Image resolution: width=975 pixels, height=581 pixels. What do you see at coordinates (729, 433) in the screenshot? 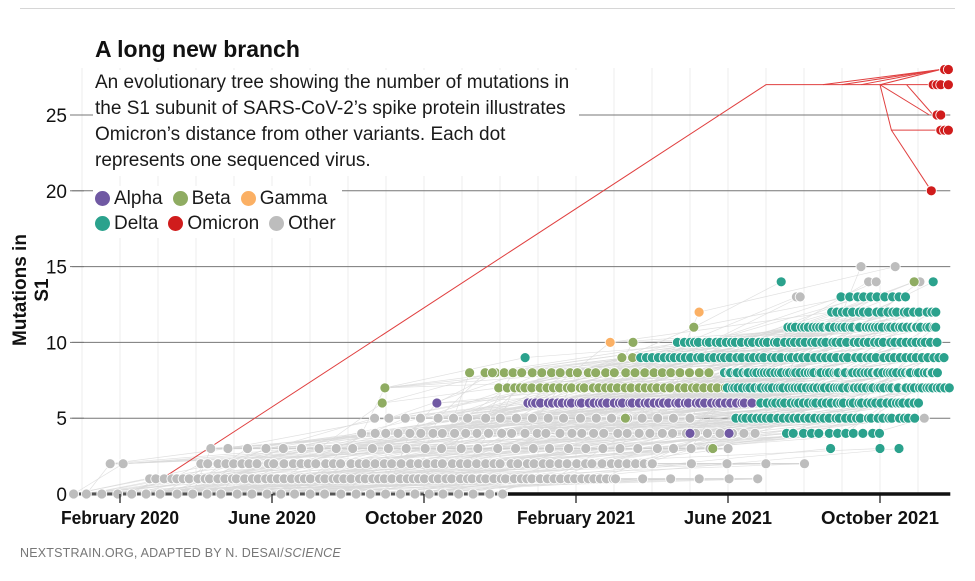
I see `virus-dot-alpha` at bounding box center [729, 433].